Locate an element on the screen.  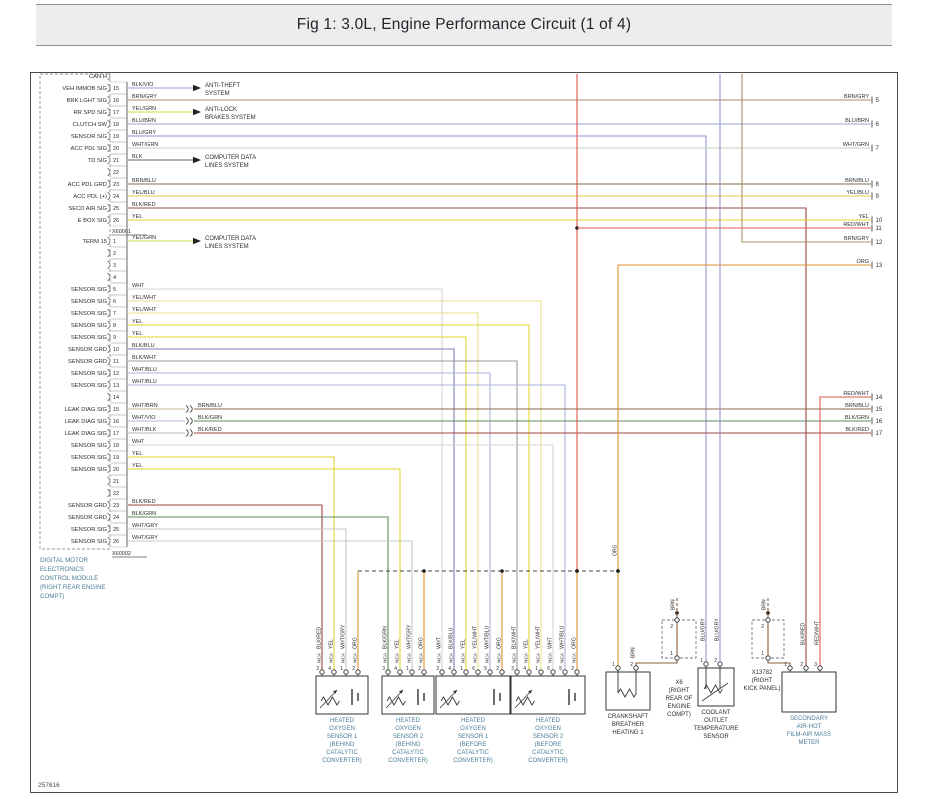
wire-color-label: WHT/BLK is located at coordinates (144, 430).